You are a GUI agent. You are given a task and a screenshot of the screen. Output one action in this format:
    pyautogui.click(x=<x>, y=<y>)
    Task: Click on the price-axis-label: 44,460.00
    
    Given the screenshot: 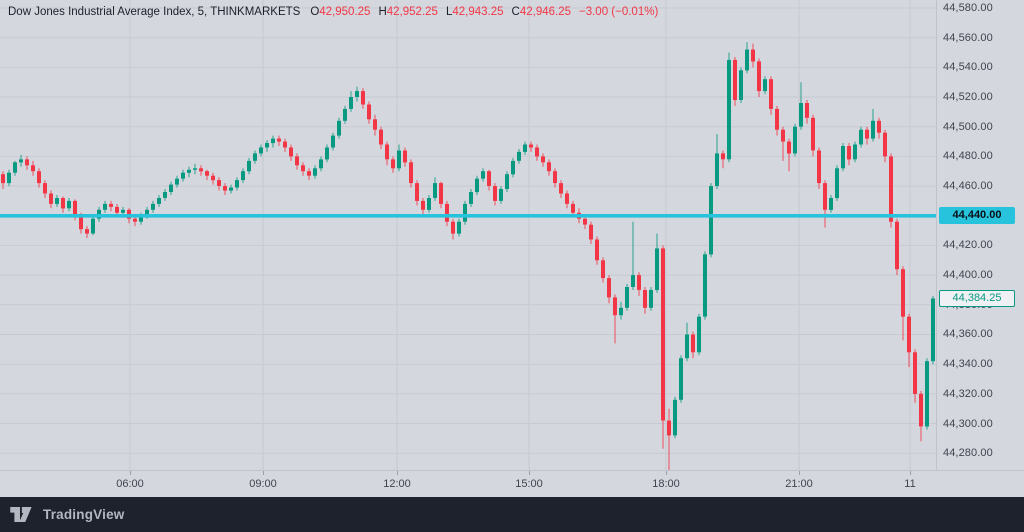 What is the action you would take?
    pyautogui.click(x=968, y=186)
    